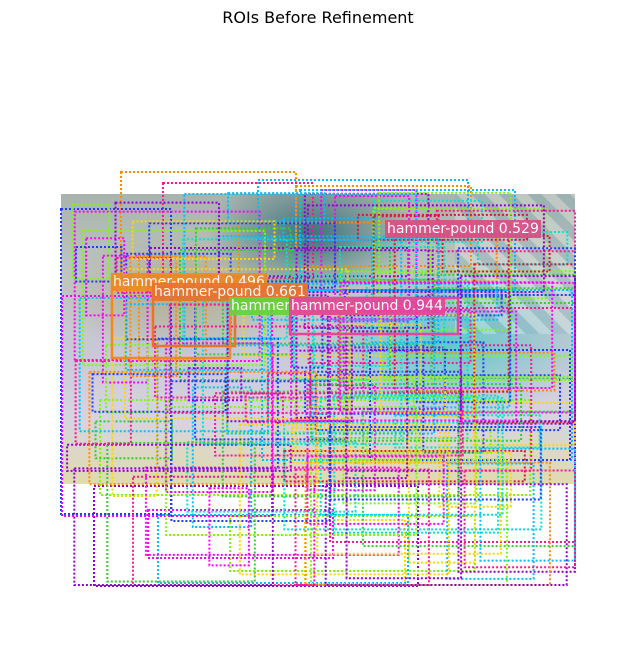 The width and height of the screenshot is (636, 658). What do you see at coordinates (318, 17) in the screenshot?
I see `figure-title: ROIs Before Refinement` at bounding box center [318, 17].